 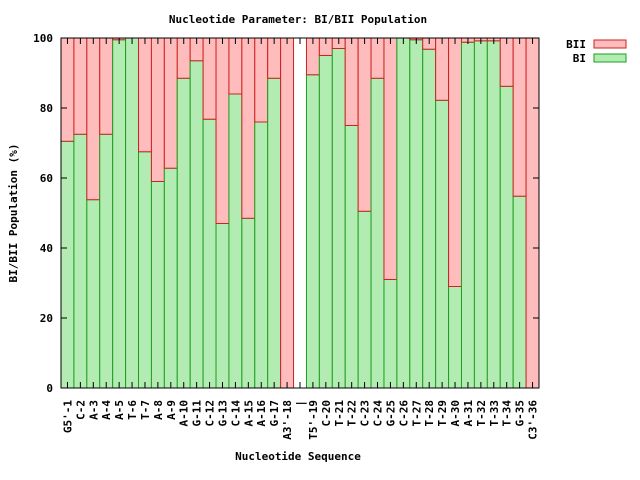 I want to click on legend-swatch-bi, so click(x=610, y=58).